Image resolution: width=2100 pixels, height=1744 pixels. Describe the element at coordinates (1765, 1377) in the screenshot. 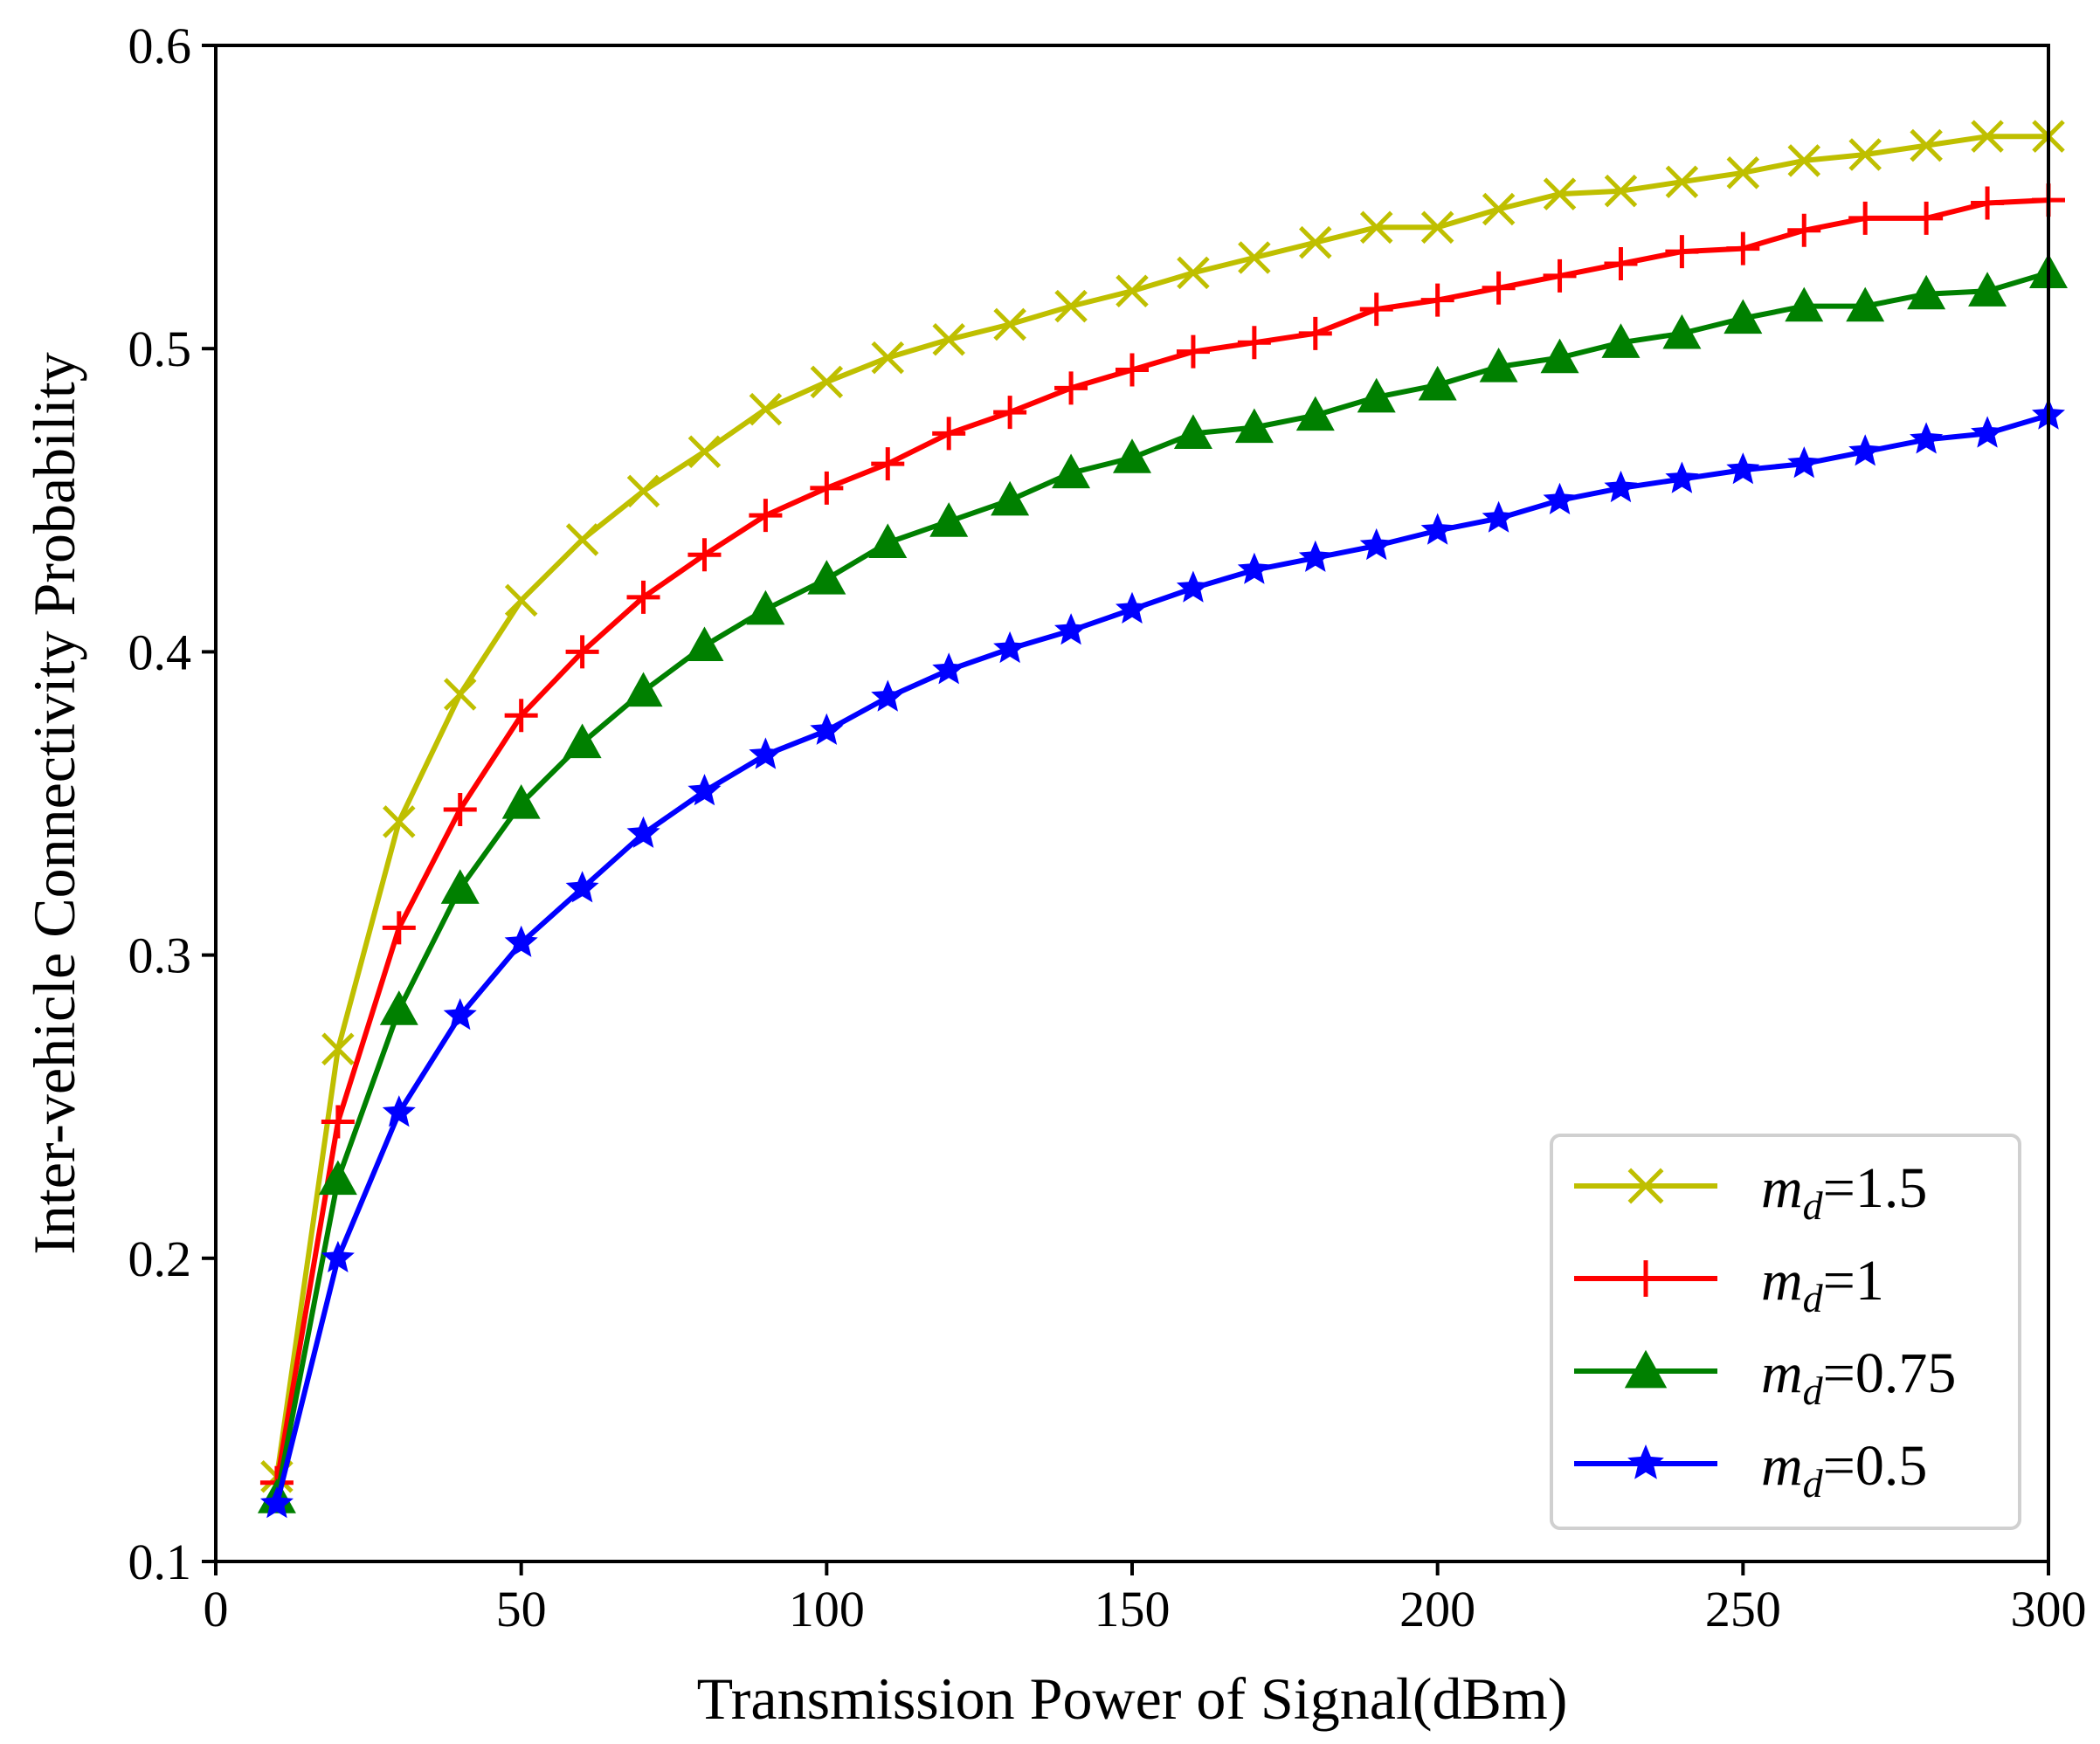

I see `legend-entry: md=0.75` at that location.